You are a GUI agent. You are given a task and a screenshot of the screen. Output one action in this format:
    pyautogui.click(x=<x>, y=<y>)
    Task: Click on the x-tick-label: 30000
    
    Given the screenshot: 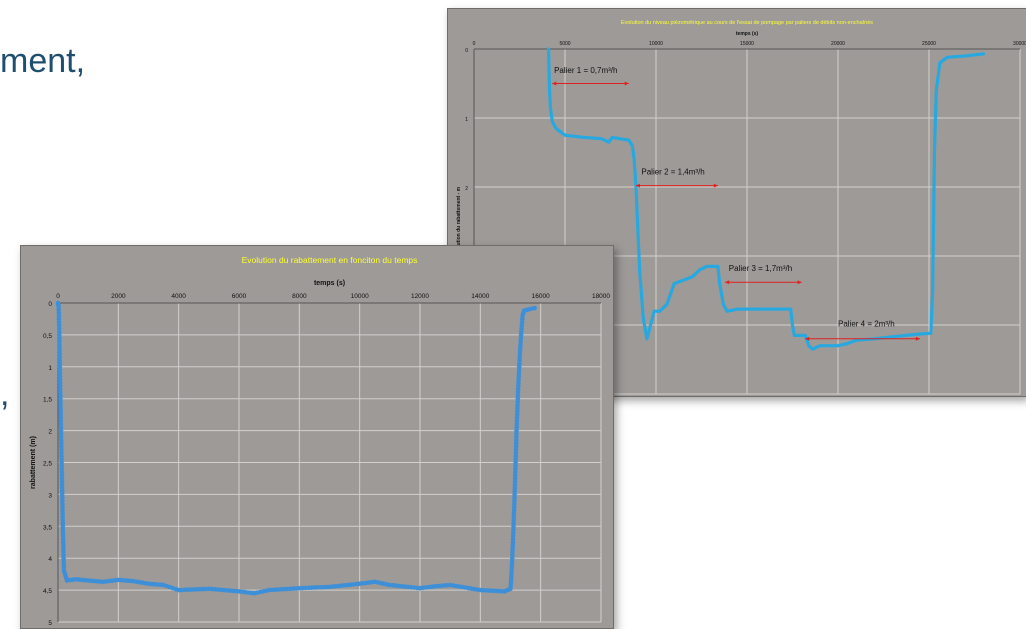 What is the action you would take?
    pyautogui.click(x=1019, y=44)
    